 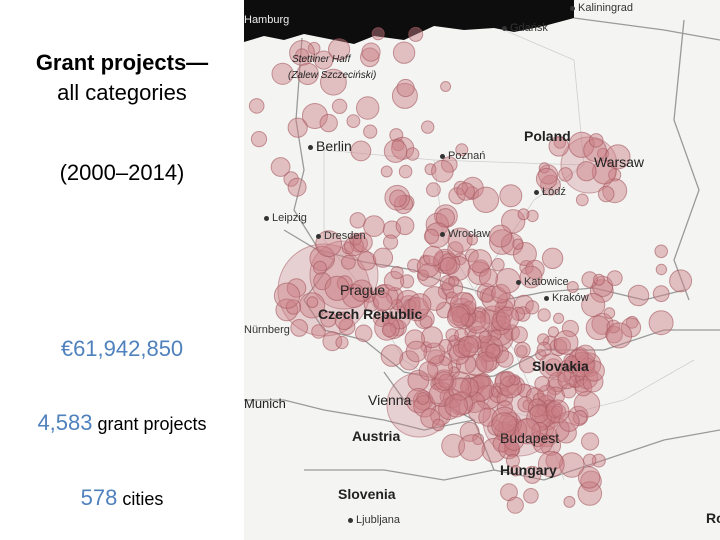 I want to click on city-label-nurnberg: Nürnberg, so click(x=267, y=330).